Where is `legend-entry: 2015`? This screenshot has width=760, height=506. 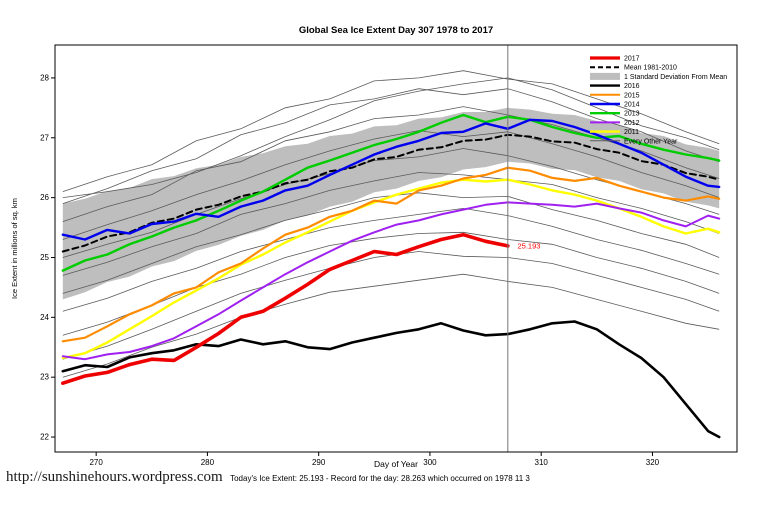
legend-entry: 2015 is located at coordinates (615, 95).